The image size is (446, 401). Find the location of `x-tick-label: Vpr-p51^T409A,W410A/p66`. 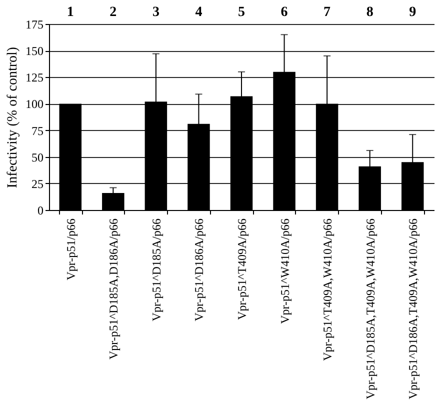

x-tick-label: Vpr-p51^T409A,W410A/p66 is located at coordinates (327, 289).